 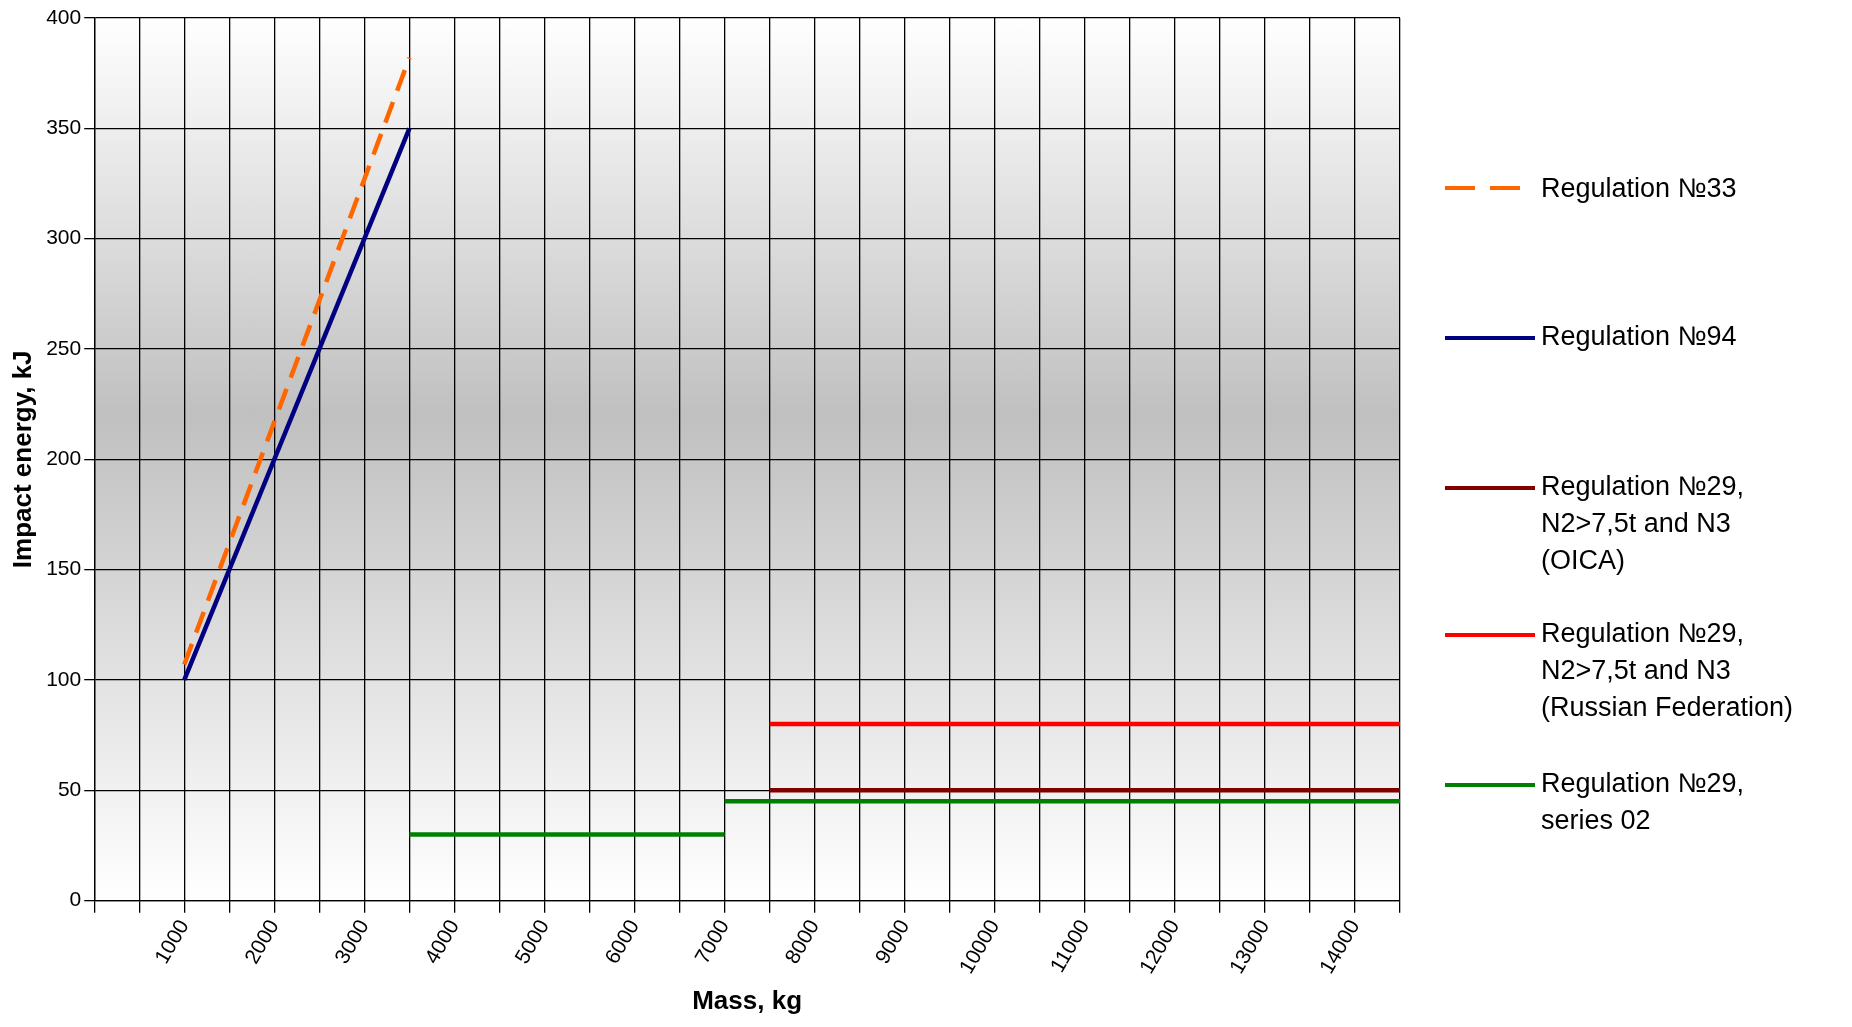 I want to click on legend-label: Regulation №33, so click(x=1639, y=188).